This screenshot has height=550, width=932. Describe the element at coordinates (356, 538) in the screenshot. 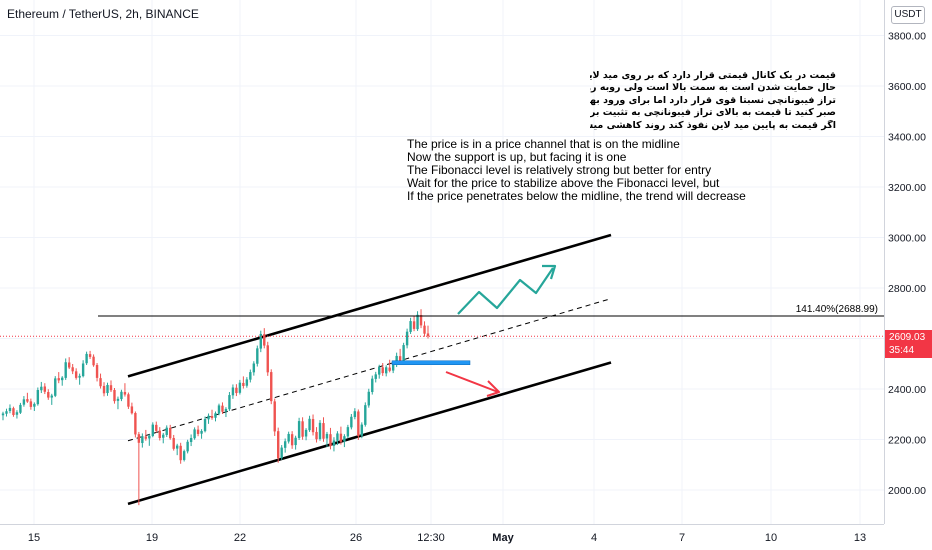

I see `time-tick-label: 26` at that location.